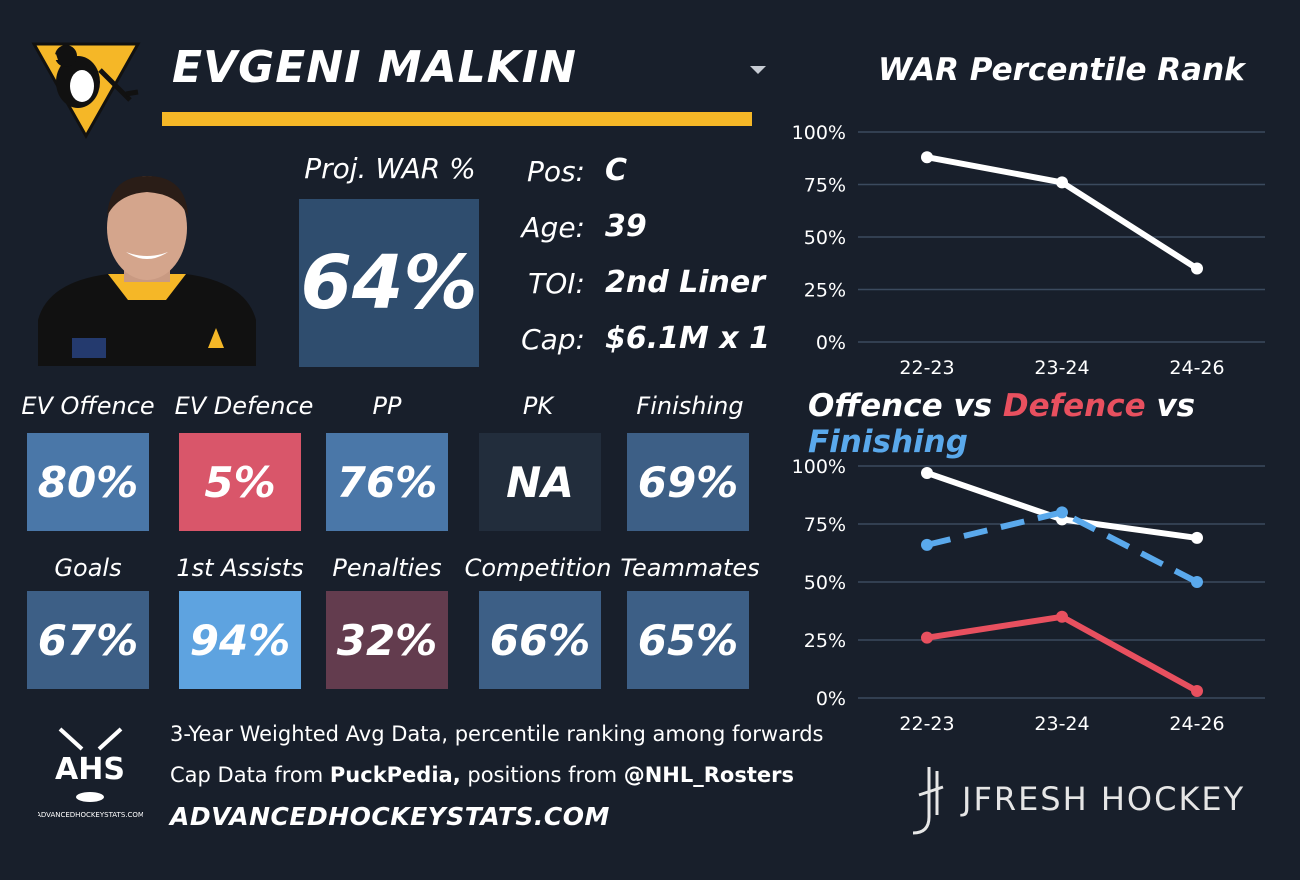 The height and width of the screenshot is (880, 1300). Describe the element at coordinates (240, 482) in the screenshot. I see `stat-value-ev-defence: 5%` at that location.